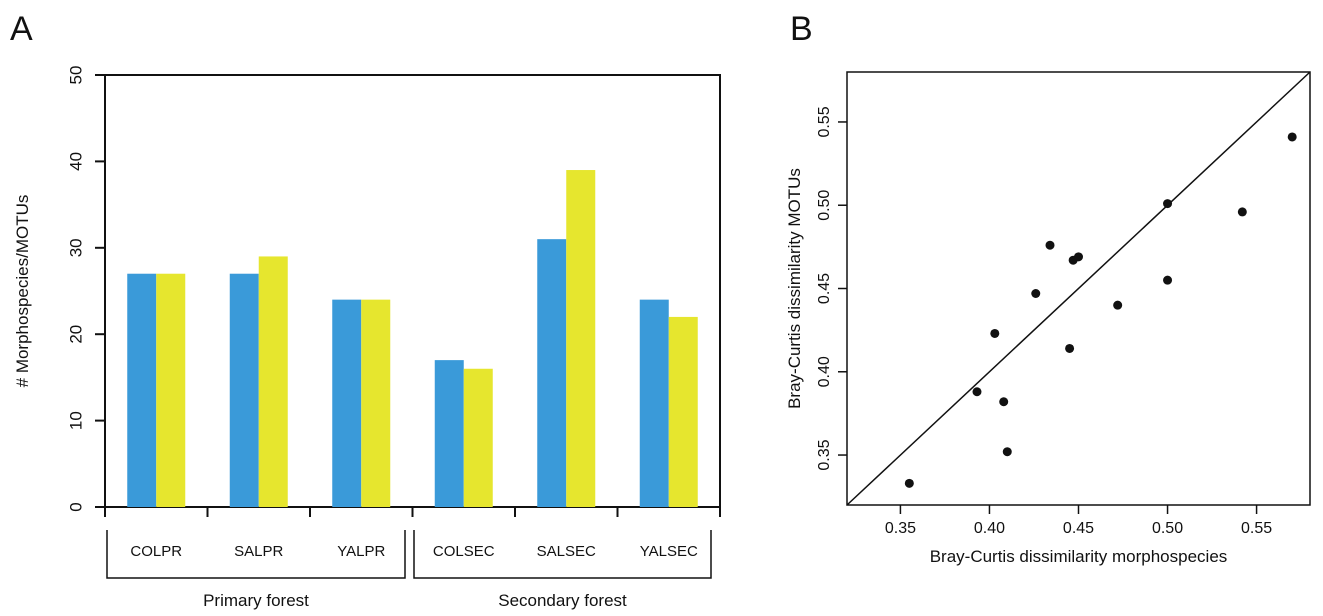 This screenshot has height=616, width=1323. Describe the element at coordinates (478, 437) in the screenshot. I see `bar-colsec-series2` at that location.